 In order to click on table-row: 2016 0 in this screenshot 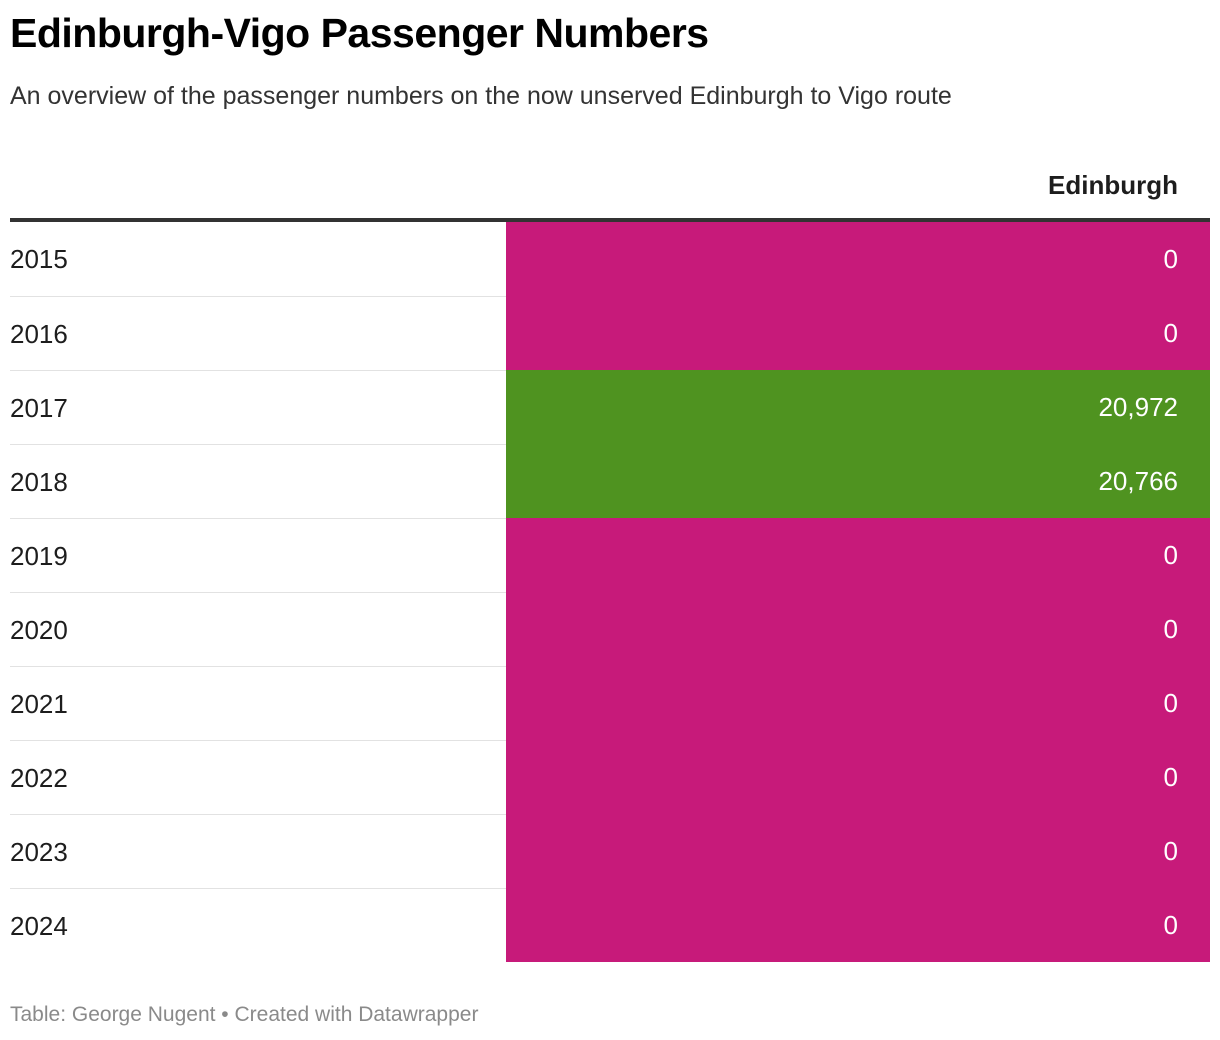, I will do `click(610, 333)`.